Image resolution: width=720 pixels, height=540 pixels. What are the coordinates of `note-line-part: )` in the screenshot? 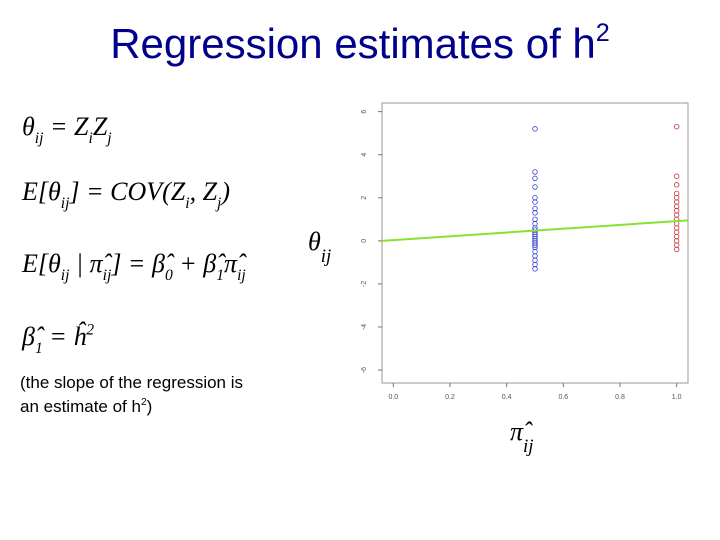 It's located at (150, 406).